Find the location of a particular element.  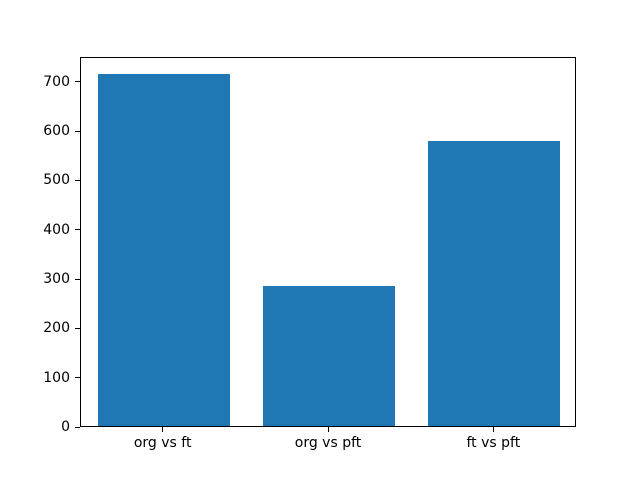

x-tick-label: ft vs pft is located at coordinates (493, 443).